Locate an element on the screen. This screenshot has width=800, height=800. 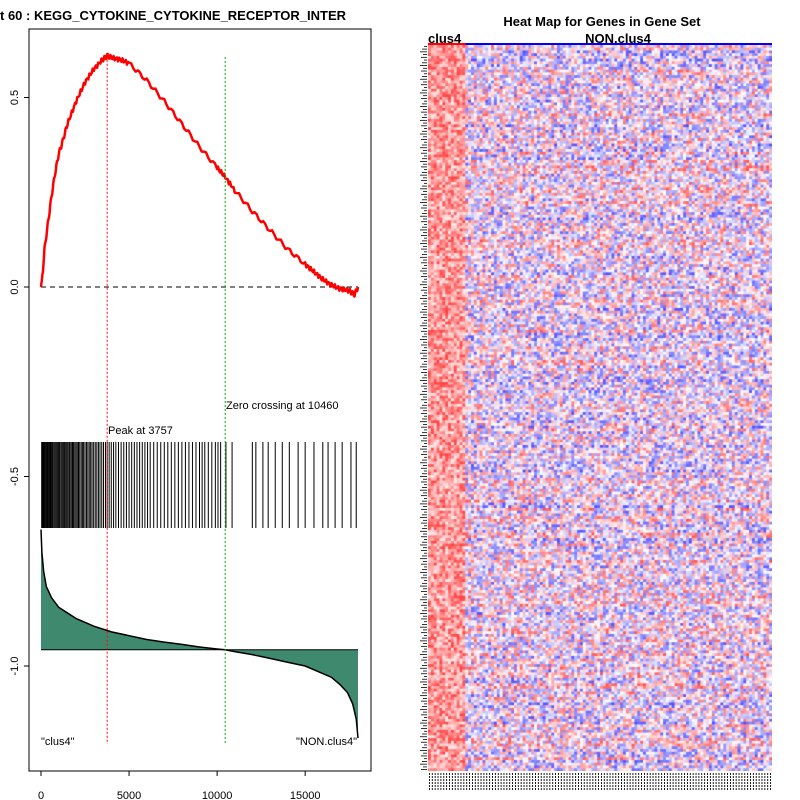
y-tick-label: 0.5 is located at coordinates (15, 97).